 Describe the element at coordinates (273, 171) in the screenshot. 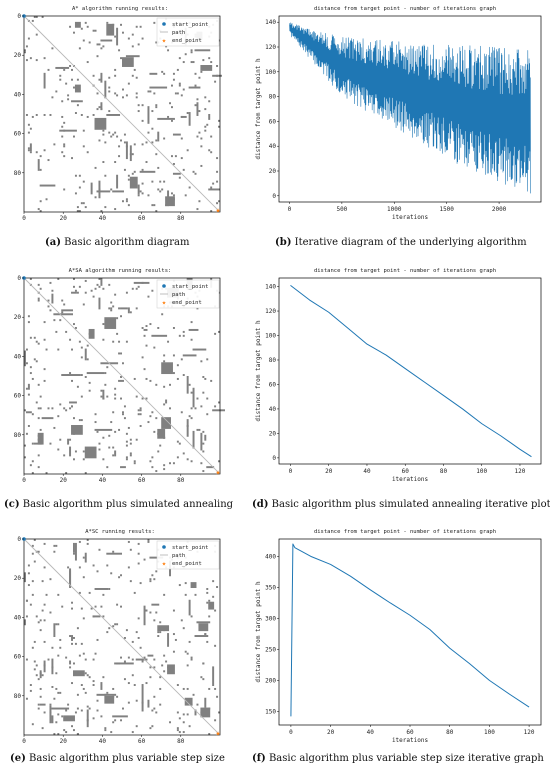

I see `y-tick-label: 20` at that location.